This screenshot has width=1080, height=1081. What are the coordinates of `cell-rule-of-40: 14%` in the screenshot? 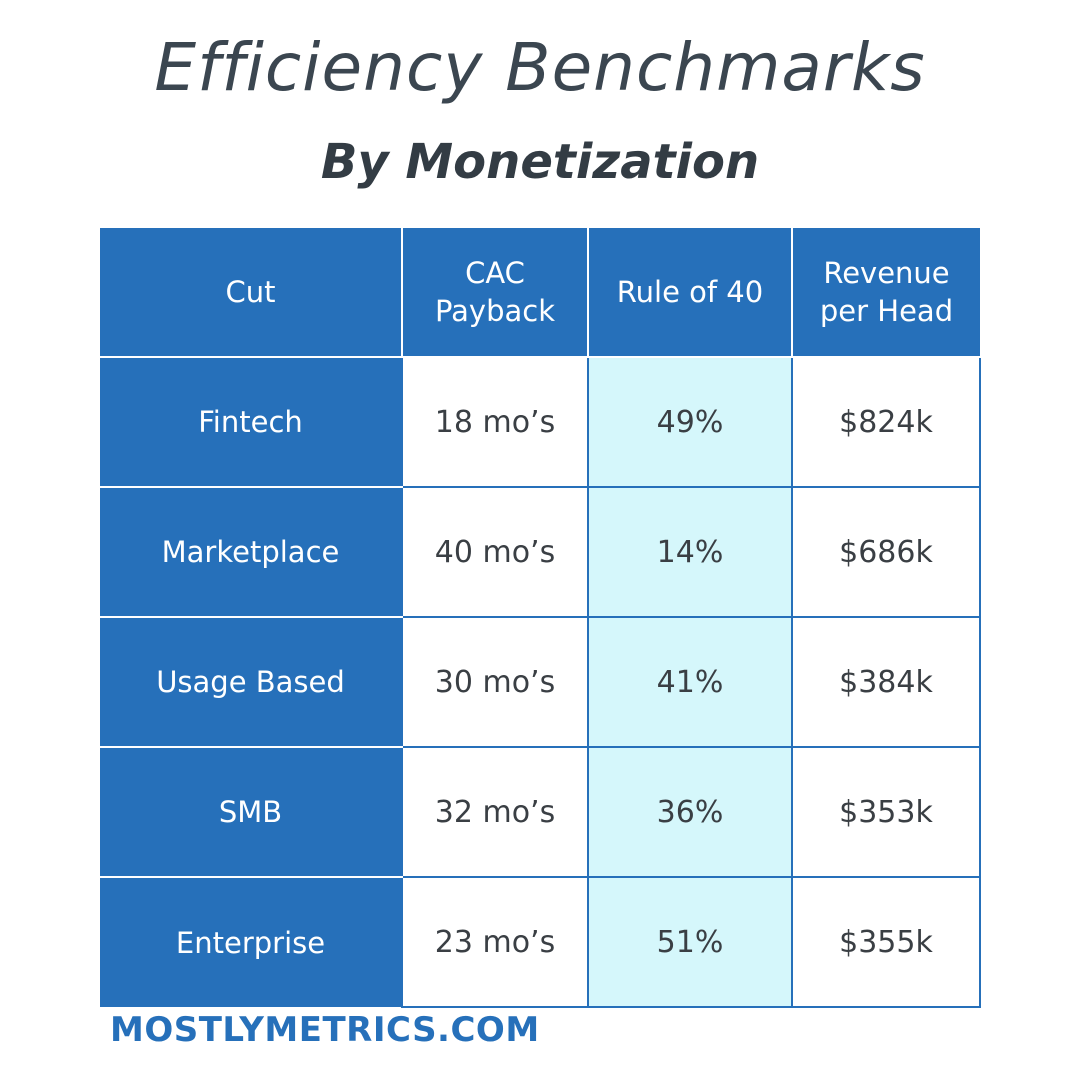 It's located at (690, 552).